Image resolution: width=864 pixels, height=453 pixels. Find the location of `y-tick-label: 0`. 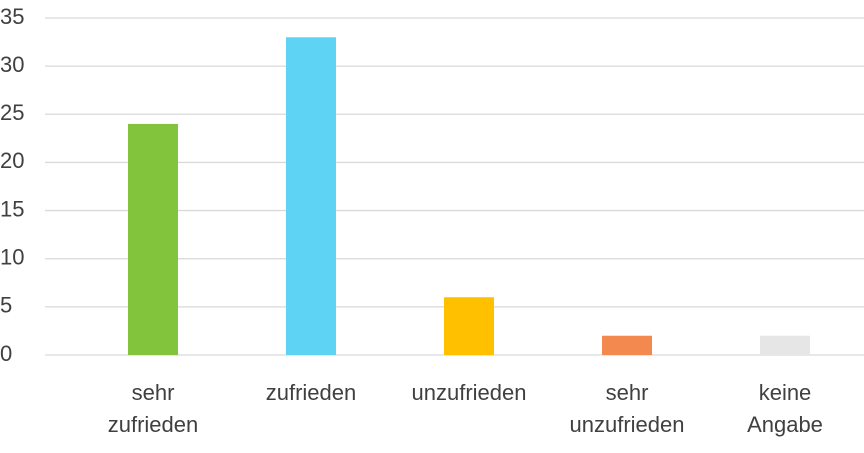

y-tick-label: 0 is located at coordinates (6, 353).